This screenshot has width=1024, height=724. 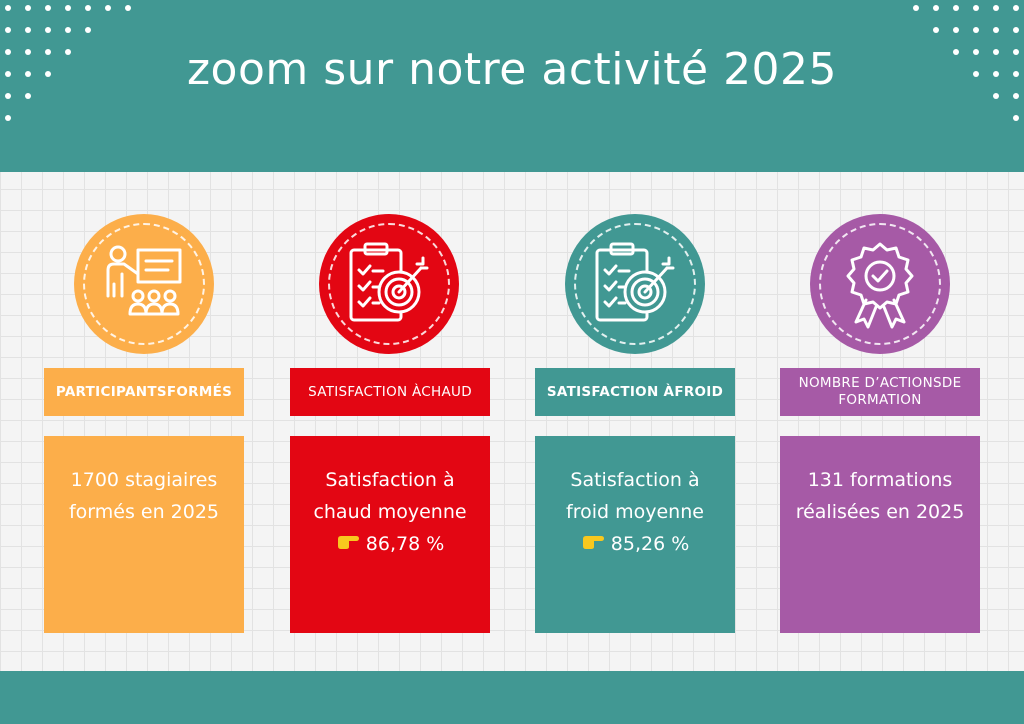 I want to click on cold-satisfaction-value-row: 85,26 %, so click(x=635, y=544).